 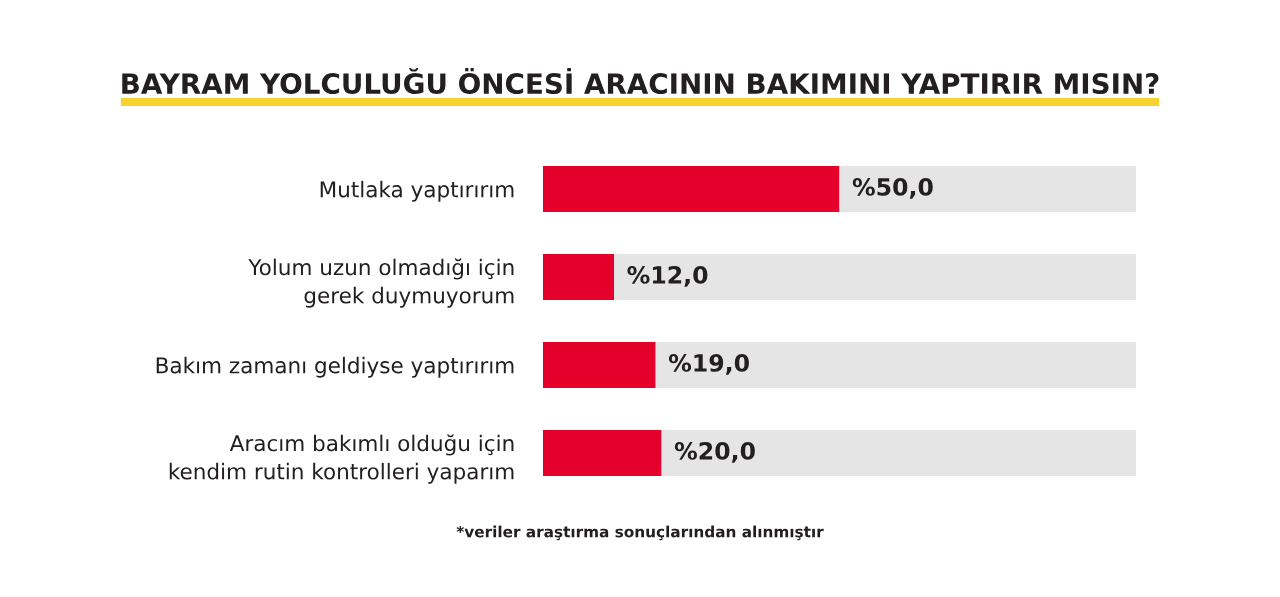 I want to click on y-tick-label: Bakım zamanı geldiyse yaptırırım, so click(x=335, y=367).